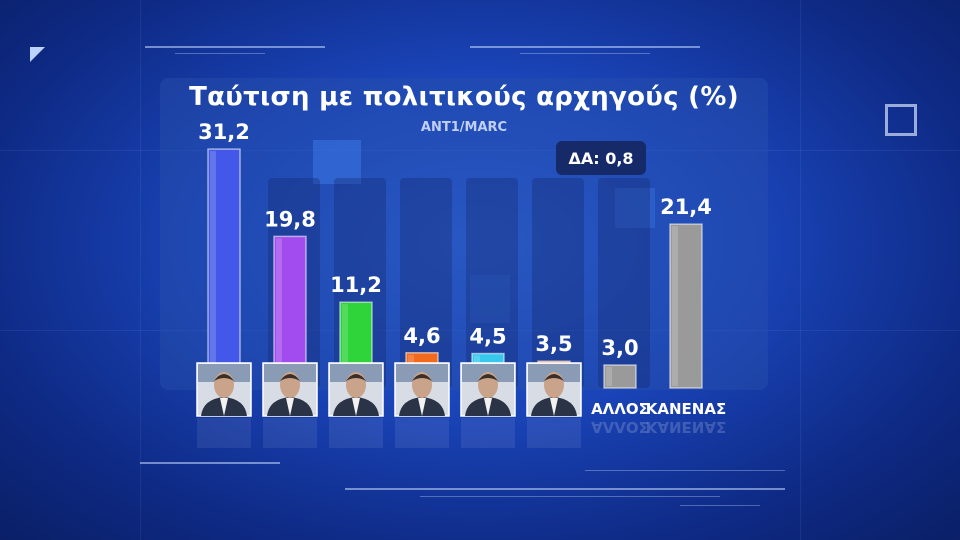  What do you see at coordinates (686, 427) in the screenshot?
I see `category-label-reflection: ΚΑΝΕΝΑΣ` at bounding box center [686, 427].